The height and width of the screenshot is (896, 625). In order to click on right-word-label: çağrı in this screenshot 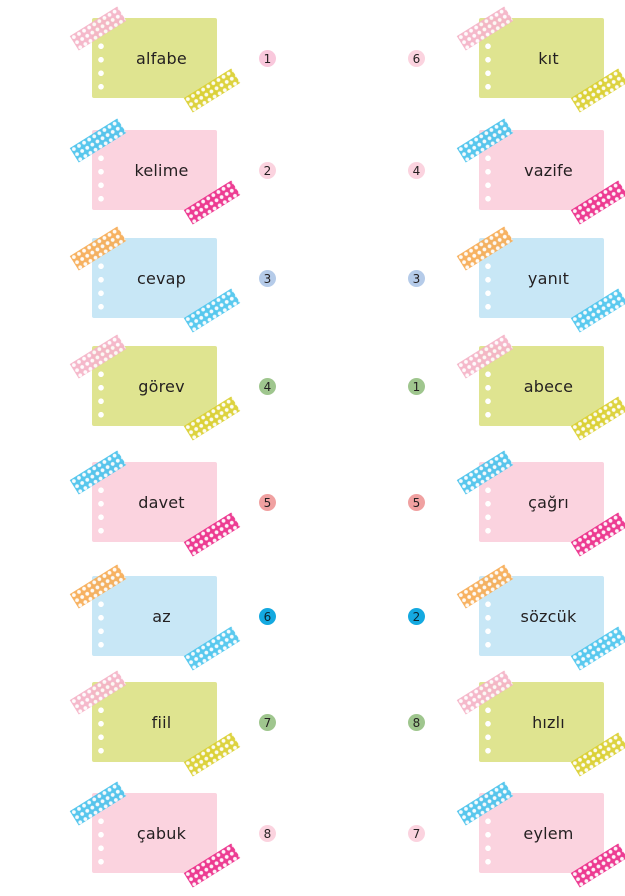, I will do `click(548, 502)`.